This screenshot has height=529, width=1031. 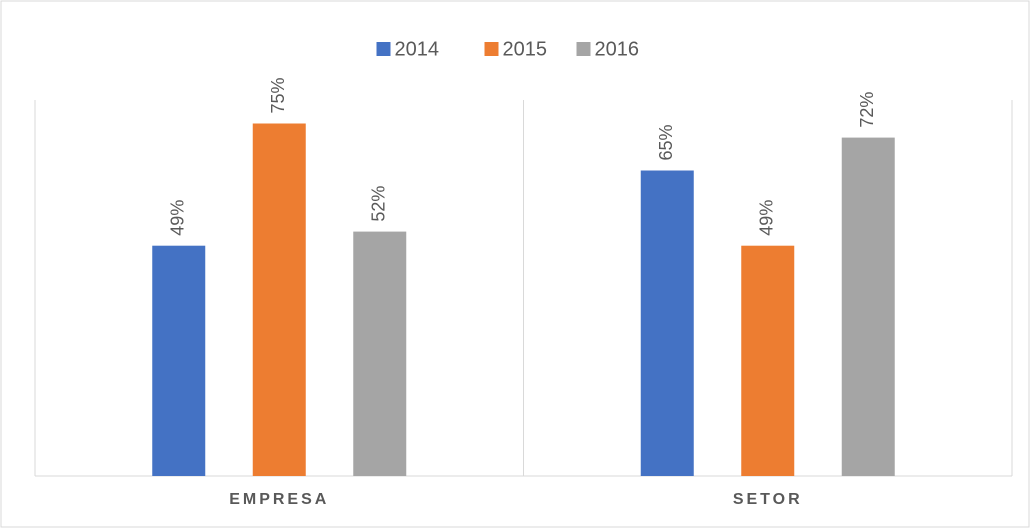 What do you see at coordinates (525, 49) in the screenshot?
I see `legend-label: 2015` at bounding box center [525, 49].